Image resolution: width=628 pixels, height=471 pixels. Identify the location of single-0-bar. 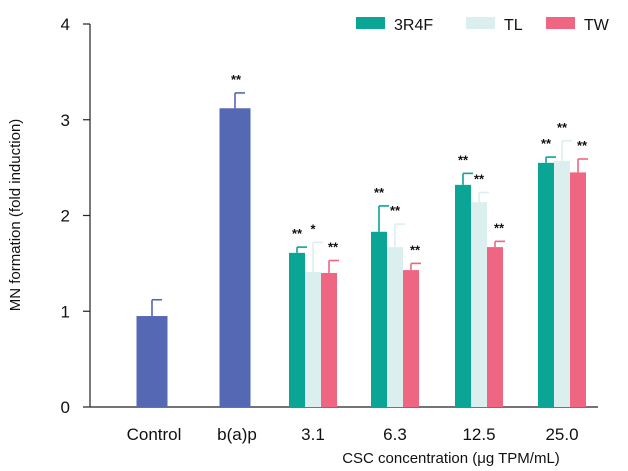
(152, 361).